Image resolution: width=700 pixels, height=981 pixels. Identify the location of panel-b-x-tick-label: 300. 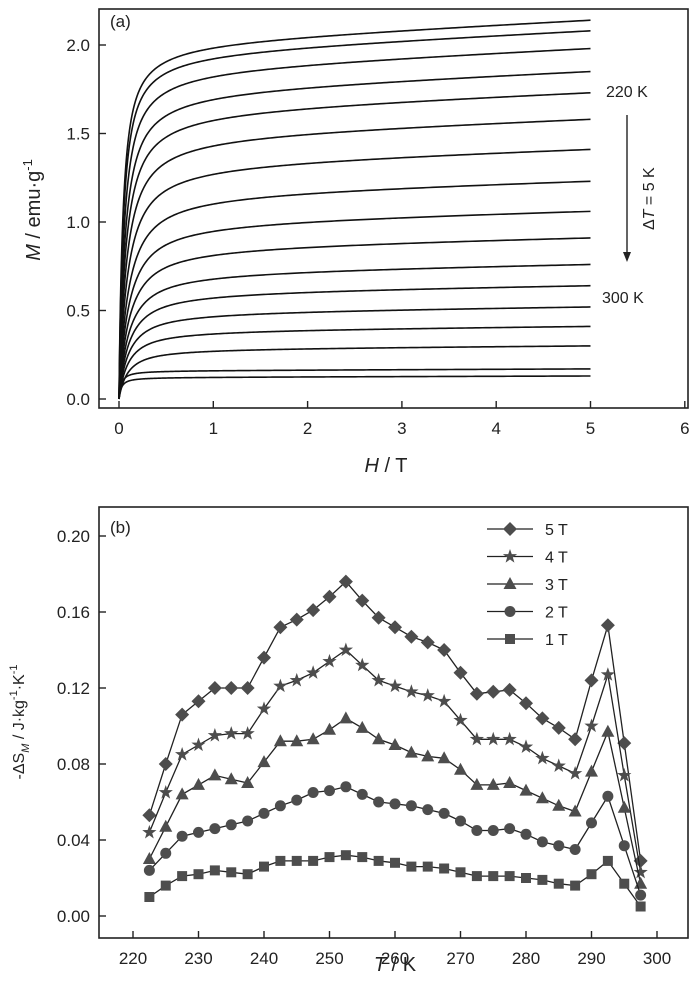
(657, 958).